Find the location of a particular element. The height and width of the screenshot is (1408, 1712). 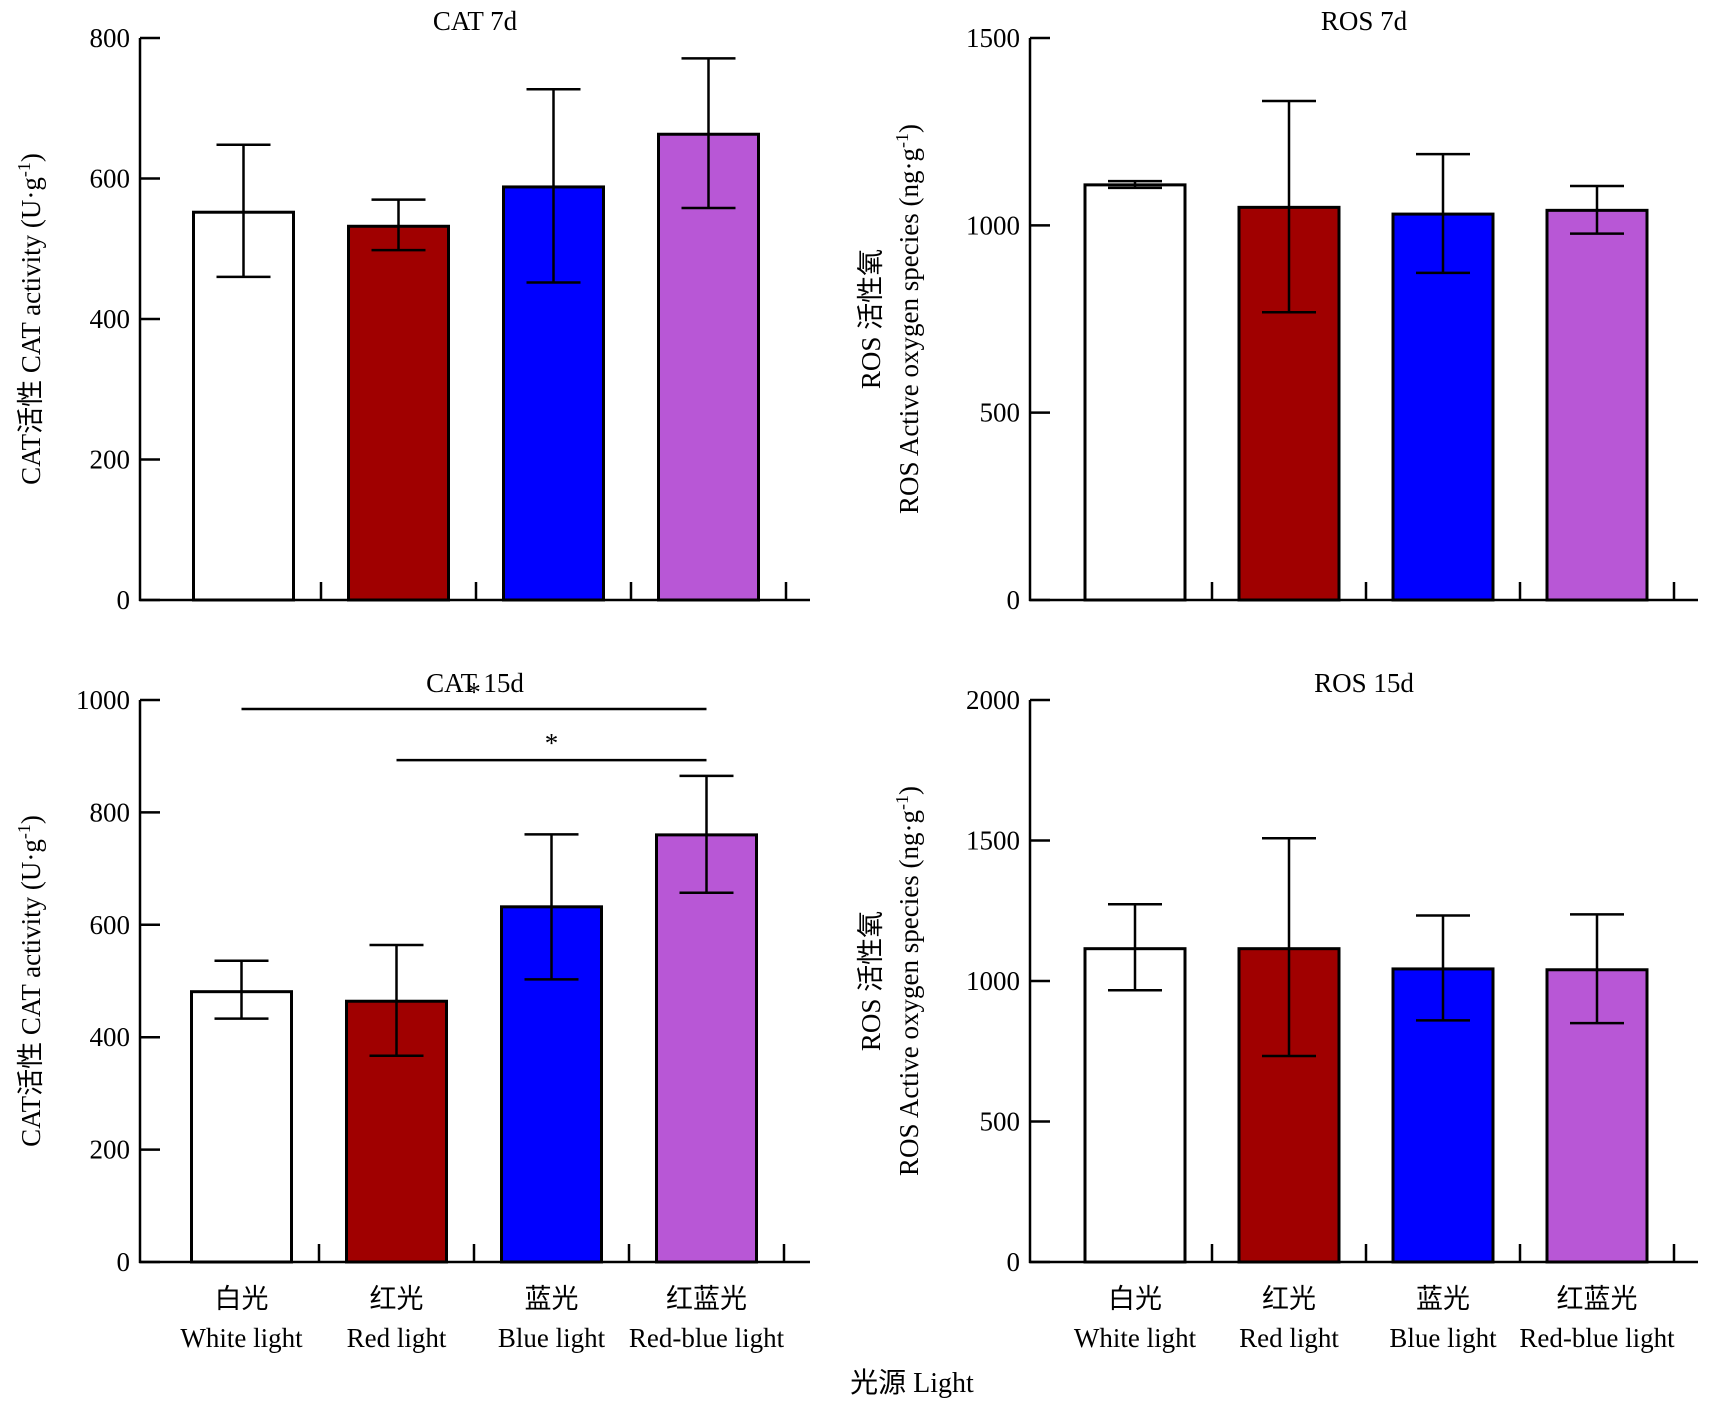

chart-title: ROS 7d is located at coordinates (1364, 21).